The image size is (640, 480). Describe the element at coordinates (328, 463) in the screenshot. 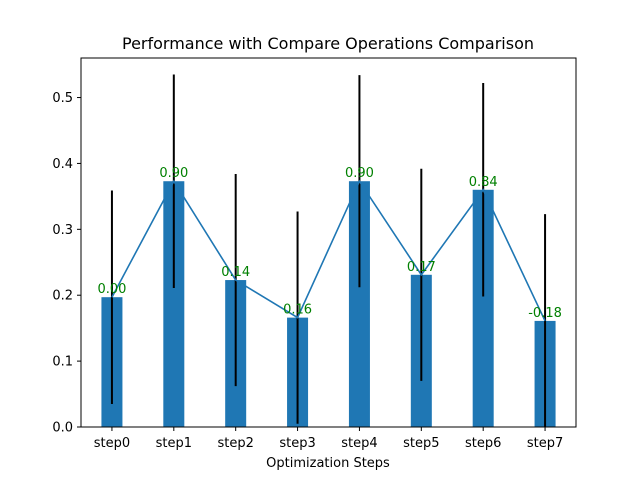

I see `x-axis-label: Optimization Steps` at that location.